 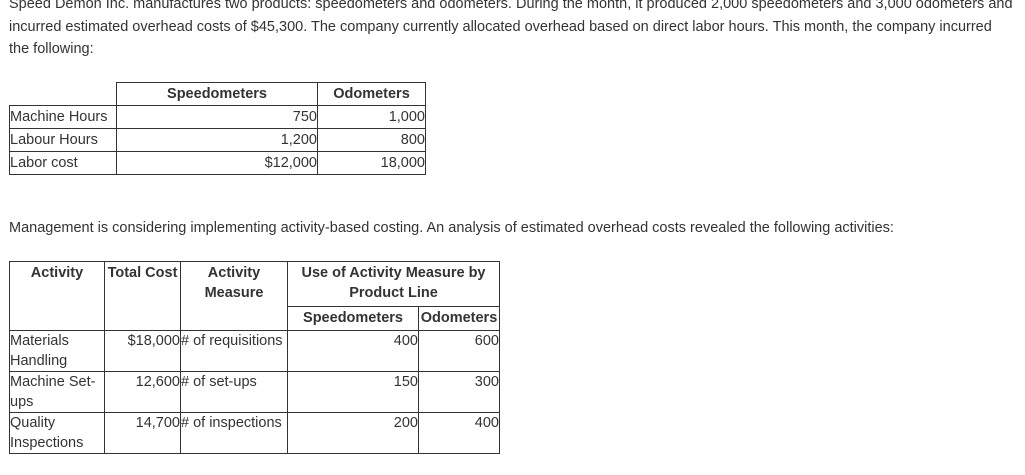 What do you see at coordinates (63, 94) in the screenshot?
I see `header-blank` at bounding box center [63, 94].